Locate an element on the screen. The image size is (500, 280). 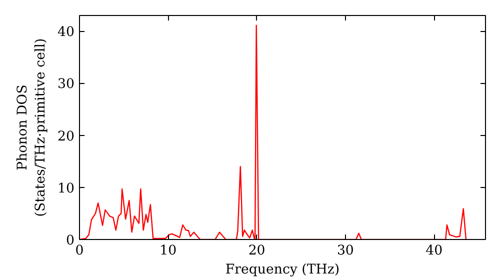
y-axis-title: Phonon DOS (States/THz·primitive cell) is located at coordinates (32, 127).